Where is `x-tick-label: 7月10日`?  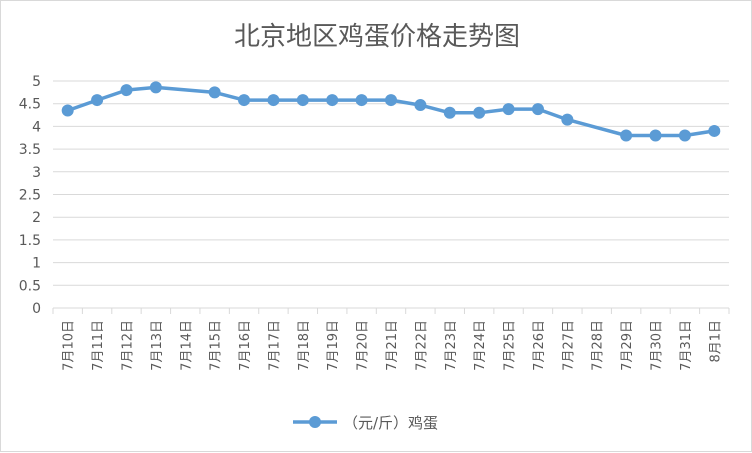 x-tick-label: 7月10日 is located at coordinates (69, 345).